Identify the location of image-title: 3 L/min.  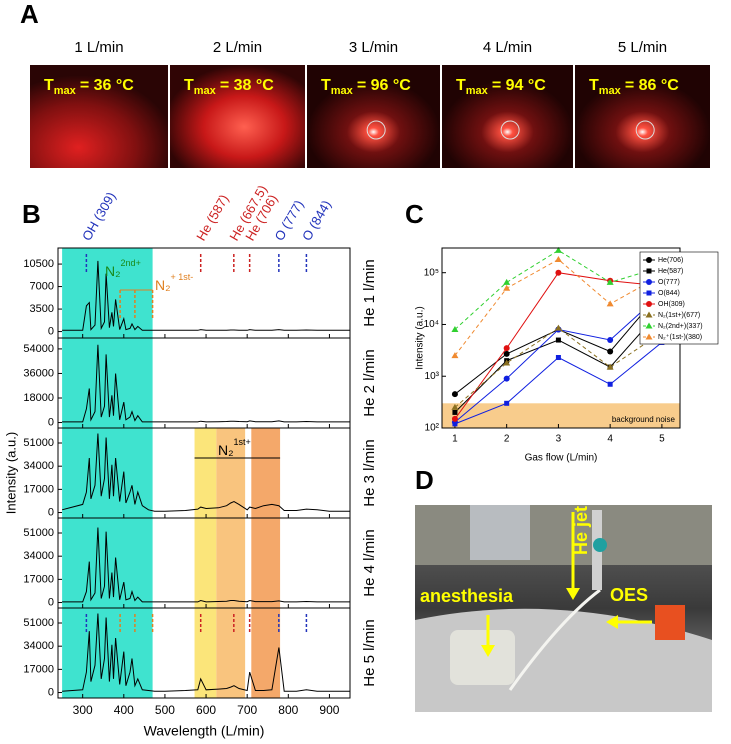
(373, 47).